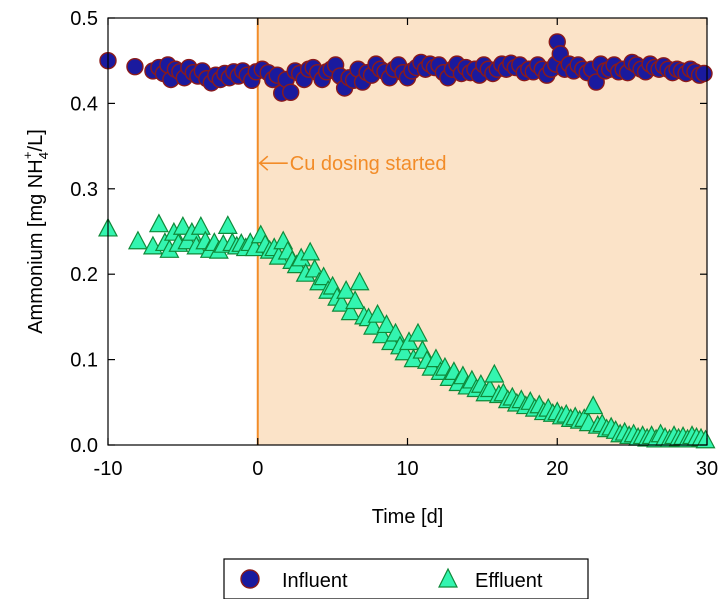 This screenshot has width=722, height=599. What do you see at coordinates (27, 155) in the screenshot?
I see `y-axis-title-superscript: +` at bounding box center [27, 155].